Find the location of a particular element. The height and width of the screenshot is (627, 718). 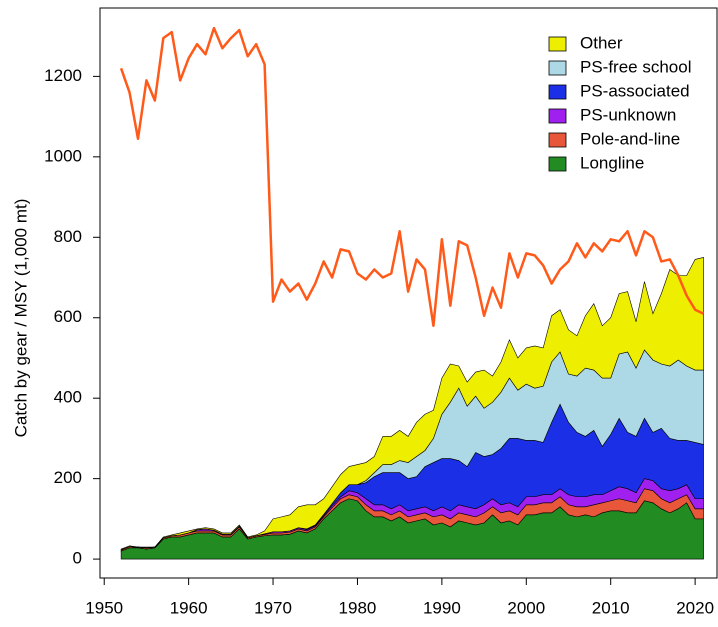

legend-label: PS-associated is located at coordinates (635, 90).